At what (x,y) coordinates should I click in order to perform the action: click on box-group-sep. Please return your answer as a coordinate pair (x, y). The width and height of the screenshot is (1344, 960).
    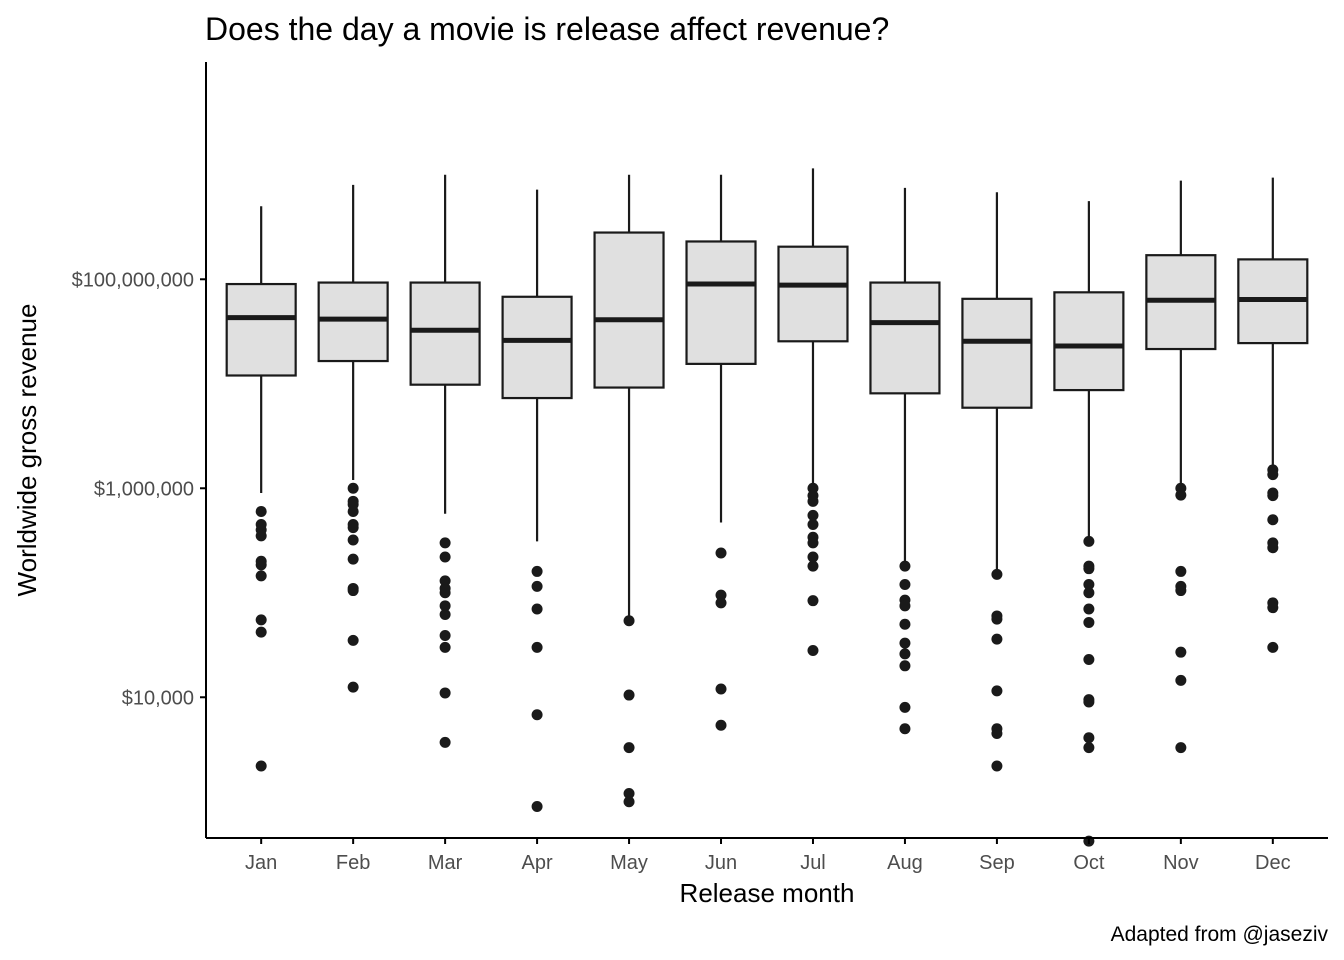
    Looking at the image, I should click on (997, 482).